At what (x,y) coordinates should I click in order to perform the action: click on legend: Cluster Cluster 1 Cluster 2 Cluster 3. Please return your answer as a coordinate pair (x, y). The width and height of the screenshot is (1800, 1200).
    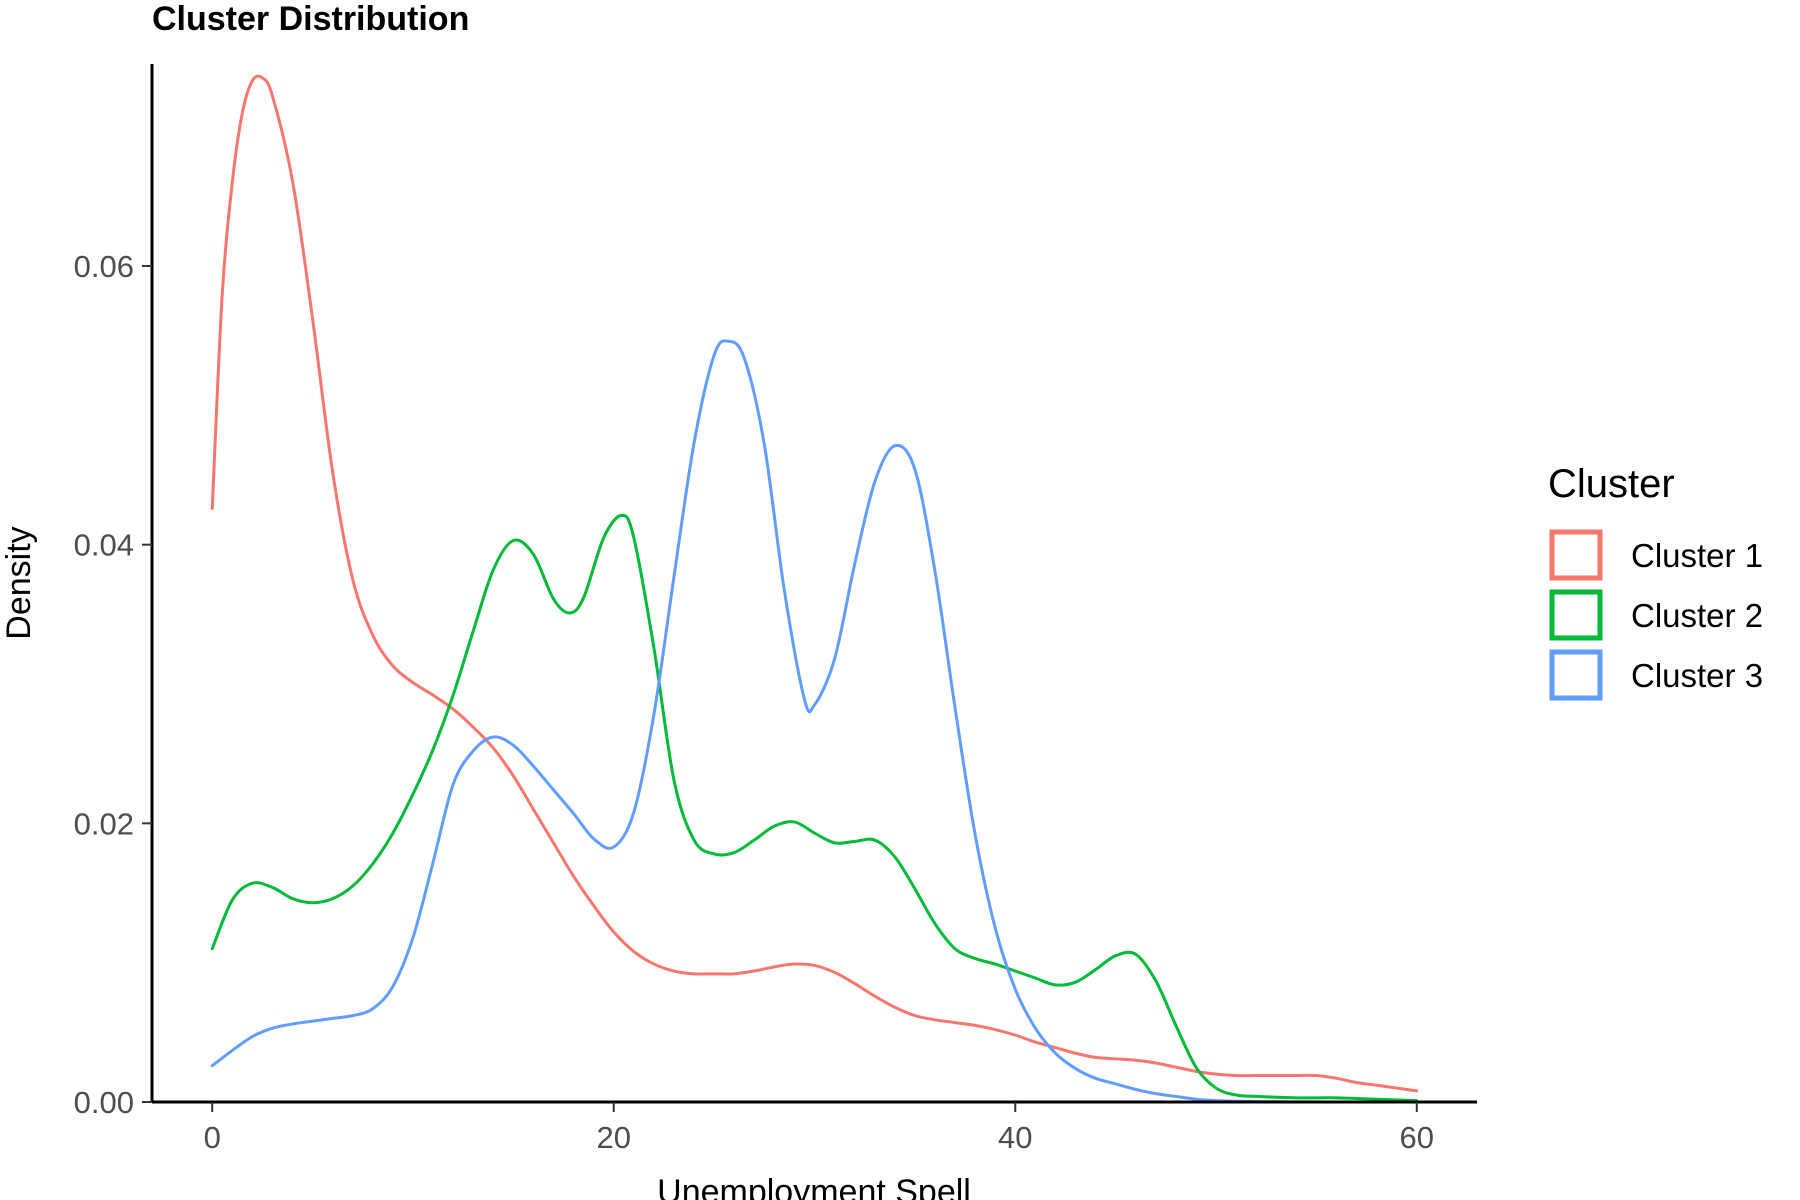
    Looking at the image, I should click on (1655, 581).